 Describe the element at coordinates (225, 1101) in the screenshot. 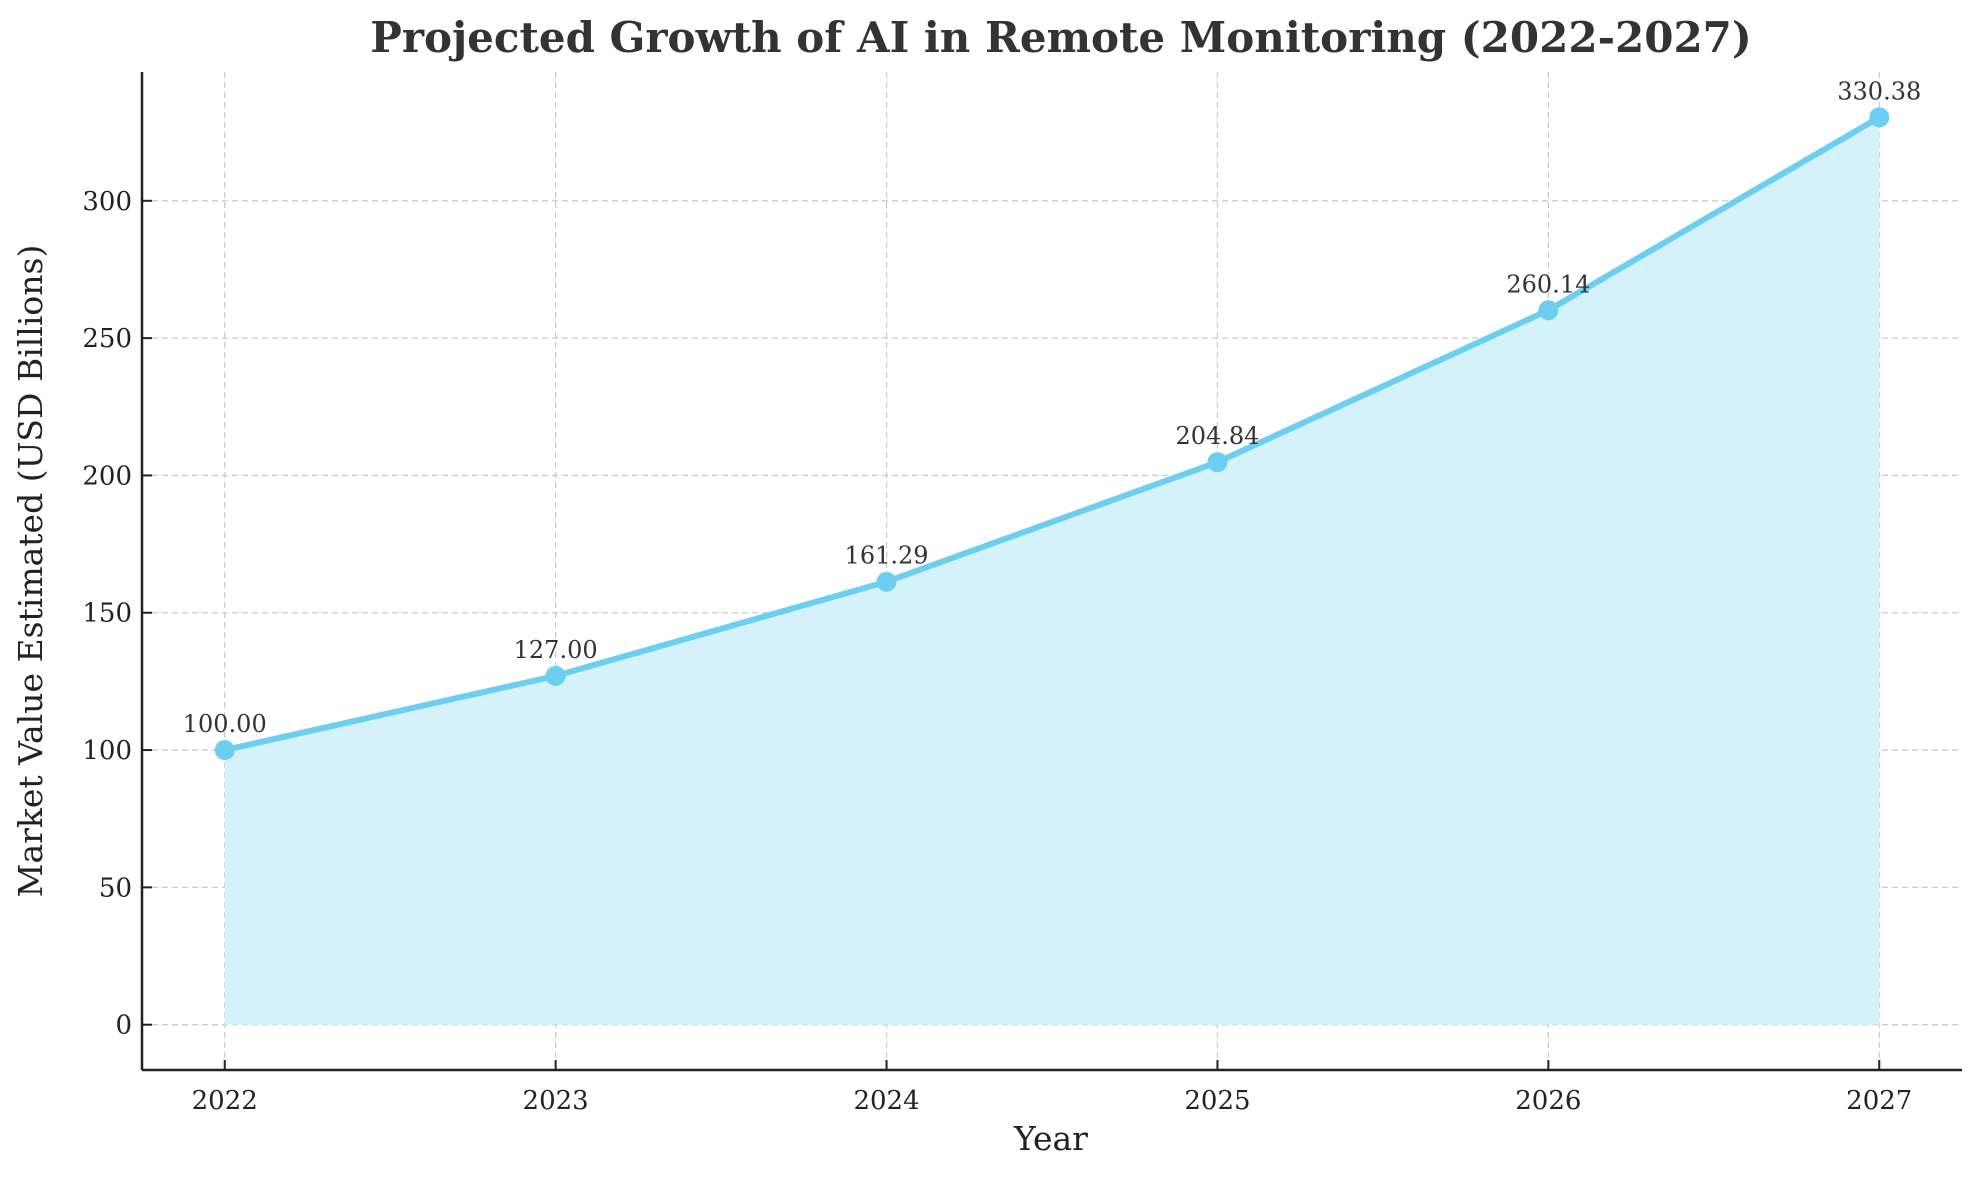

I see `x-tick-label: 2022` at that location.